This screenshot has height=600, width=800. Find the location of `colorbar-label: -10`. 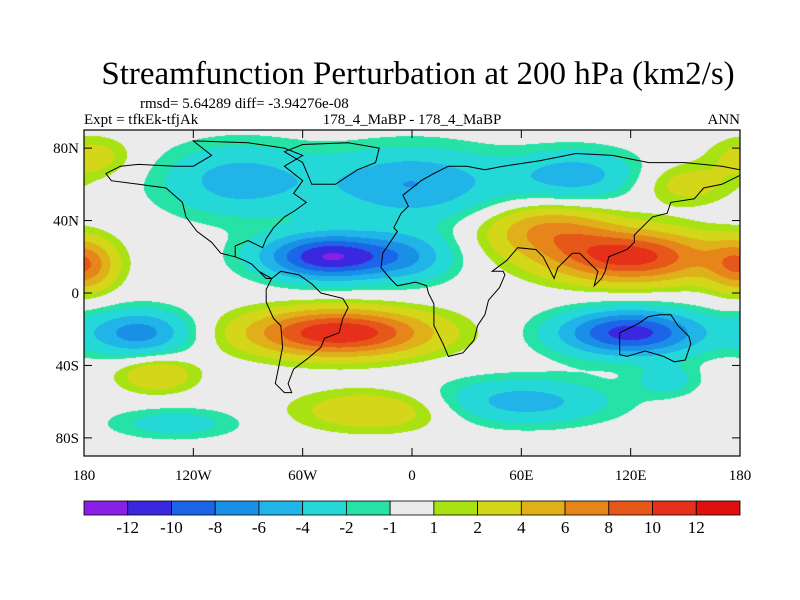

colorbar-label: -10 is located at coordinates (171, 527).